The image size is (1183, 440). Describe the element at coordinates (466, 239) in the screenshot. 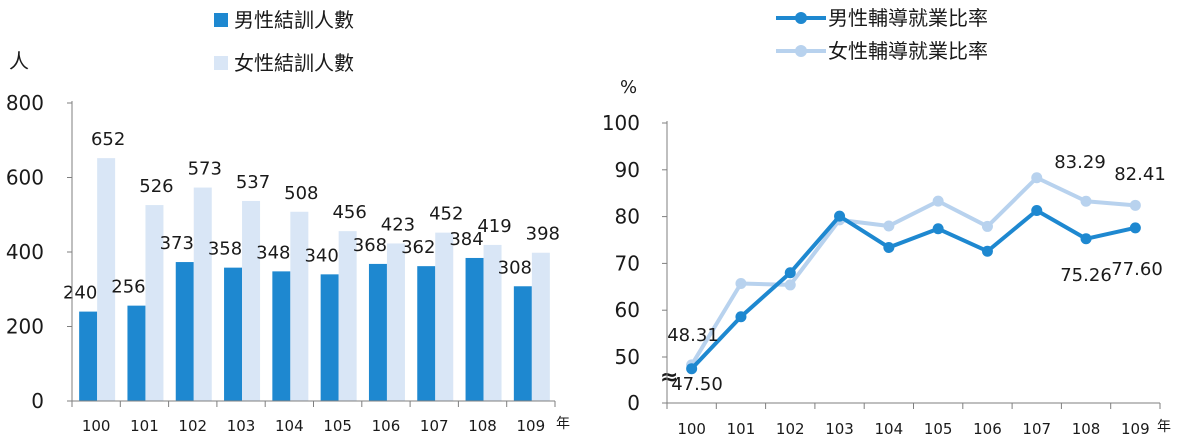

I see `data-label-male: 384` at that location.